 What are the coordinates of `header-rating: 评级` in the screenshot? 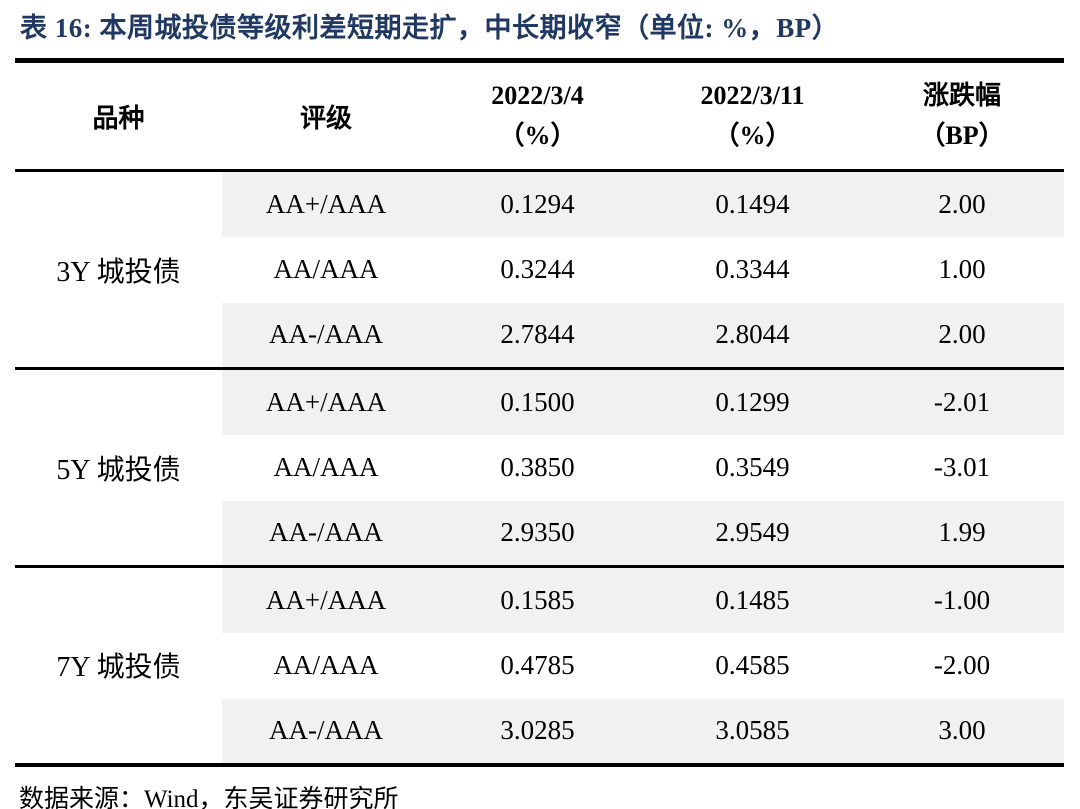 It's located at (326, 115).